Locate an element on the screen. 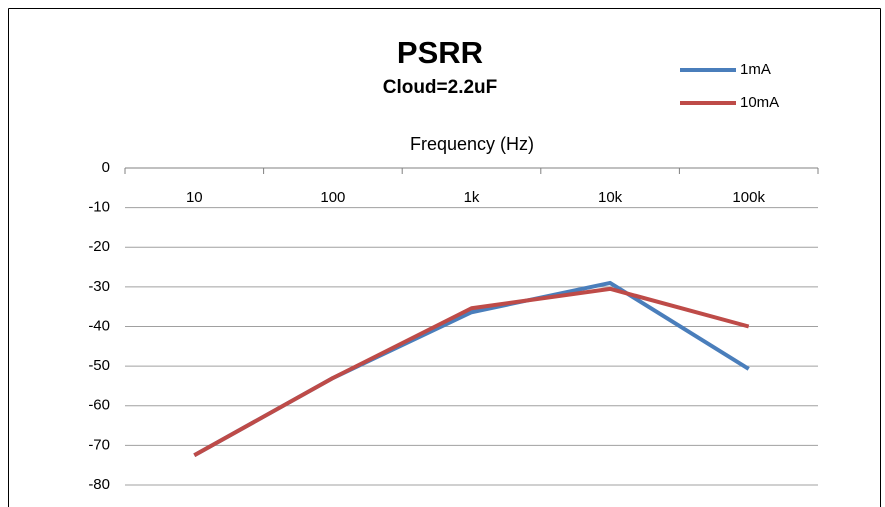 The height and width of the screenshot is (507, 885). chart-title: PSRR is located at coordinates (440, 52).